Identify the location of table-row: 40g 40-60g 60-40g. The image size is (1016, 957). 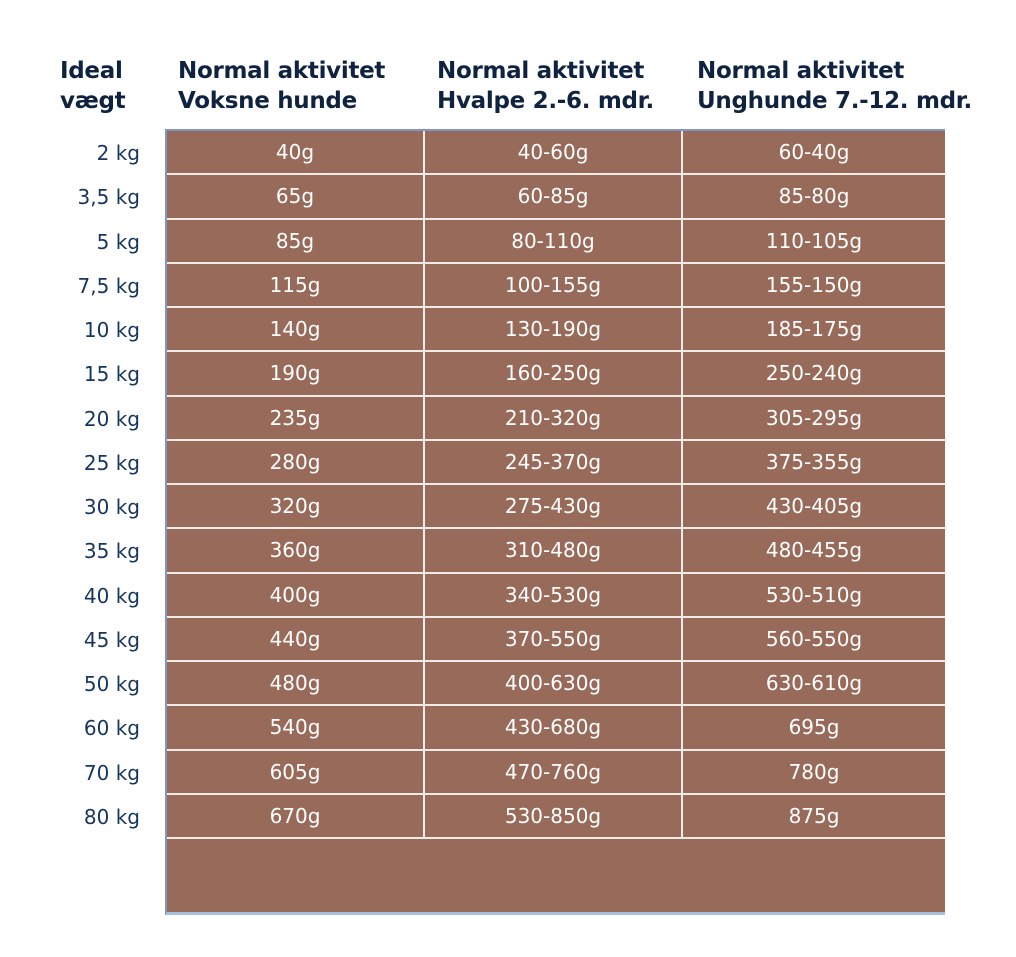
(556, 153).